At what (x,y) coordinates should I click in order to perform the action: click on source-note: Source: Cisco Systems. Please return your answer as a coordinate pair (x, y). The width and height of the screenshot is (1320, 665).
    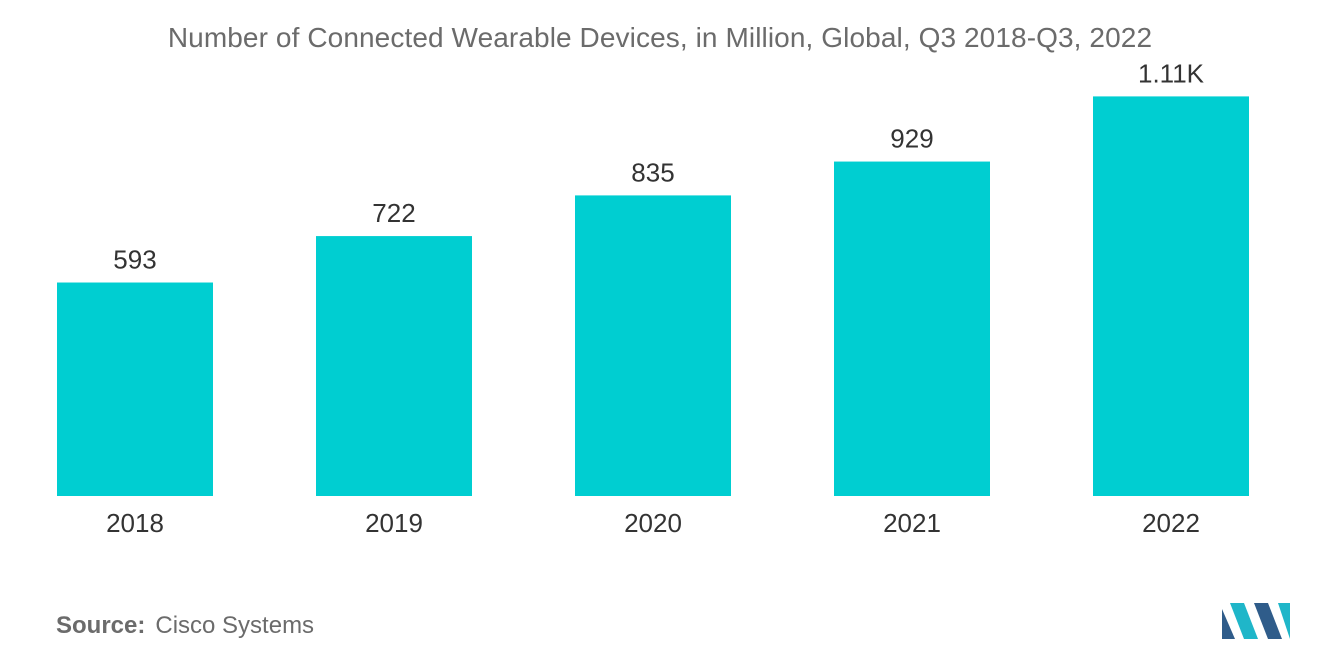
    Looking at the image, I should click on (185, 626).